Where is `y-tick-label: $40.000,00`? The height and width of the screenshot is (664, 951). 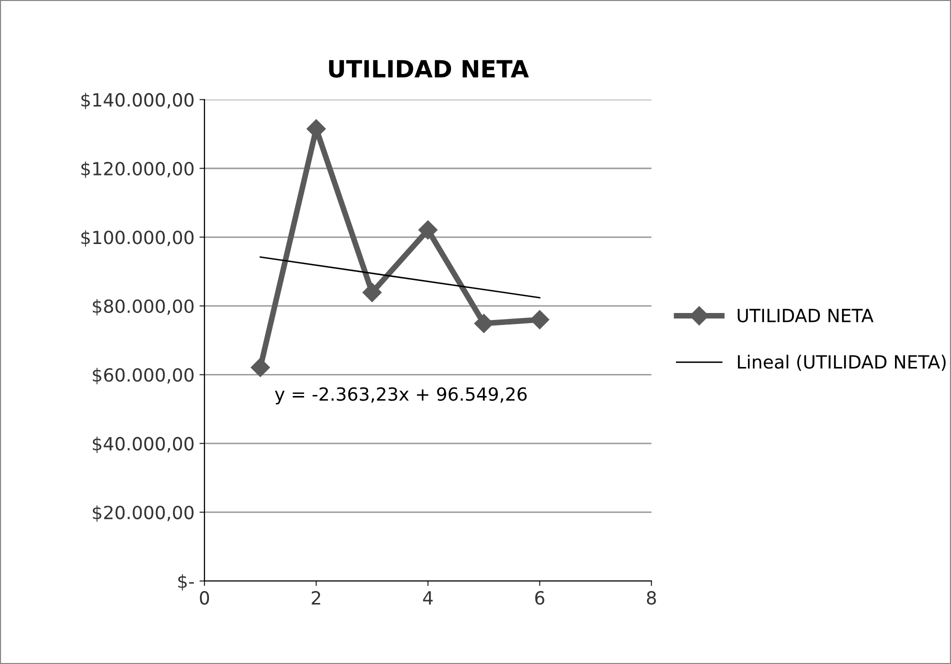 y-tick-label: $40.000,00 is located at coordinates (143, 444).